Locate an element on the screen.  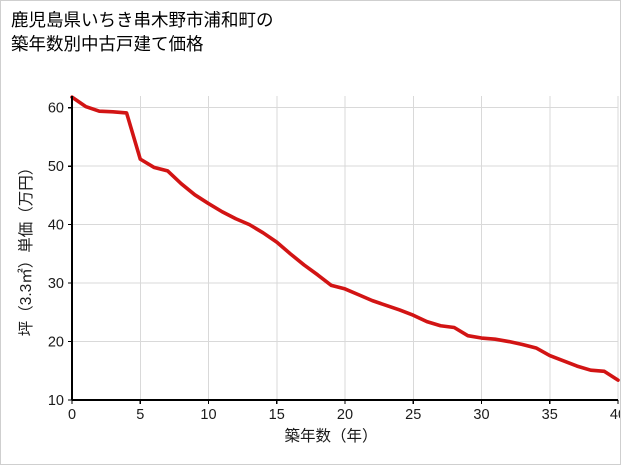
y-tick-label: 40 is located at coordinates (56, 226).